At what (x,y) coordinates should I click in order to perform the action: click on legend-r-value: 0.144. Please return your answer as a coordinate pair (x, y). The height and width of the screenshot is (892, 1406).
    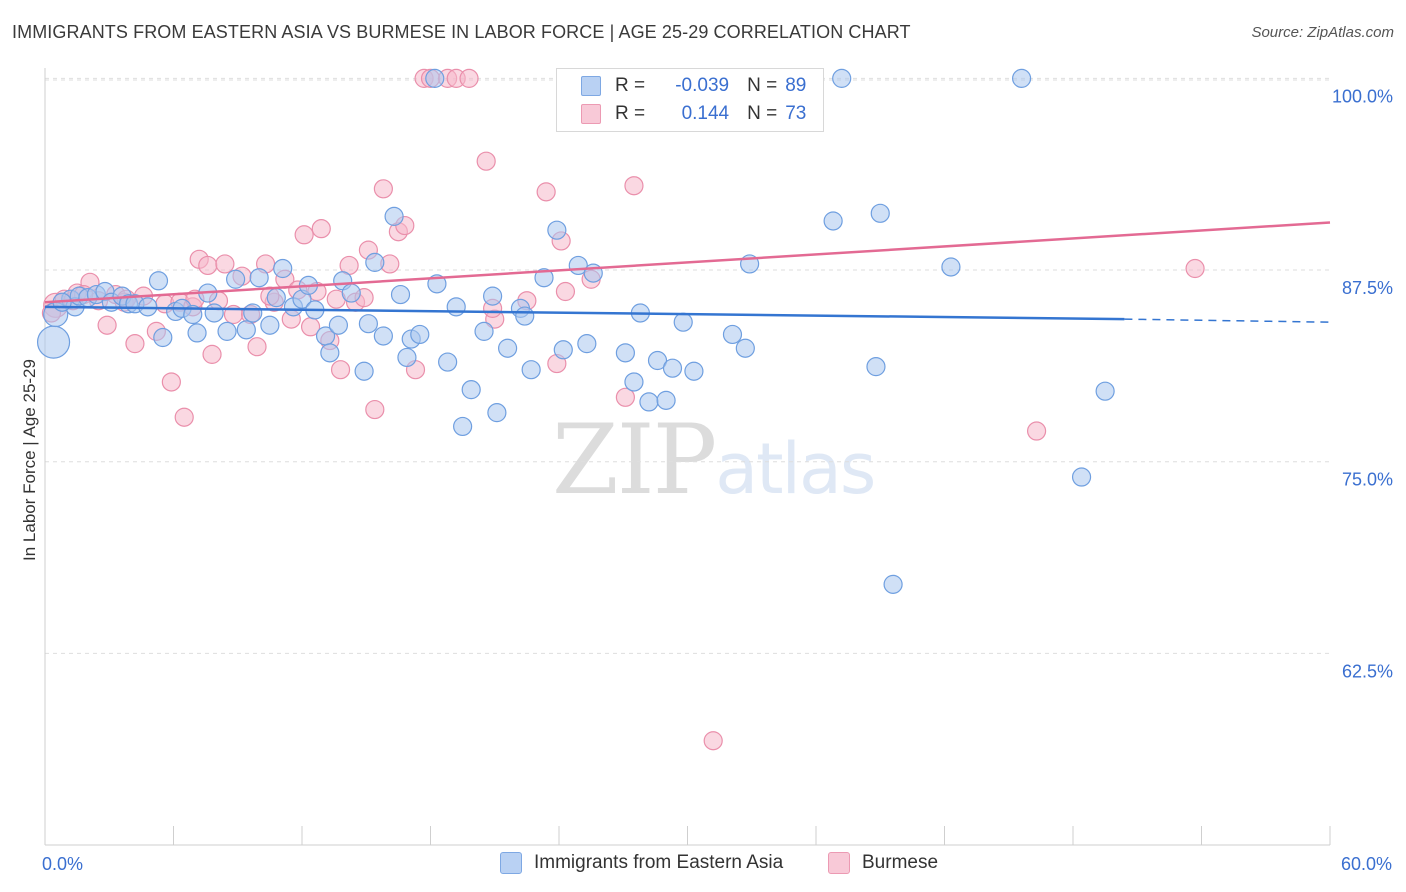
    Looking at the image, I should click on (705, 113).